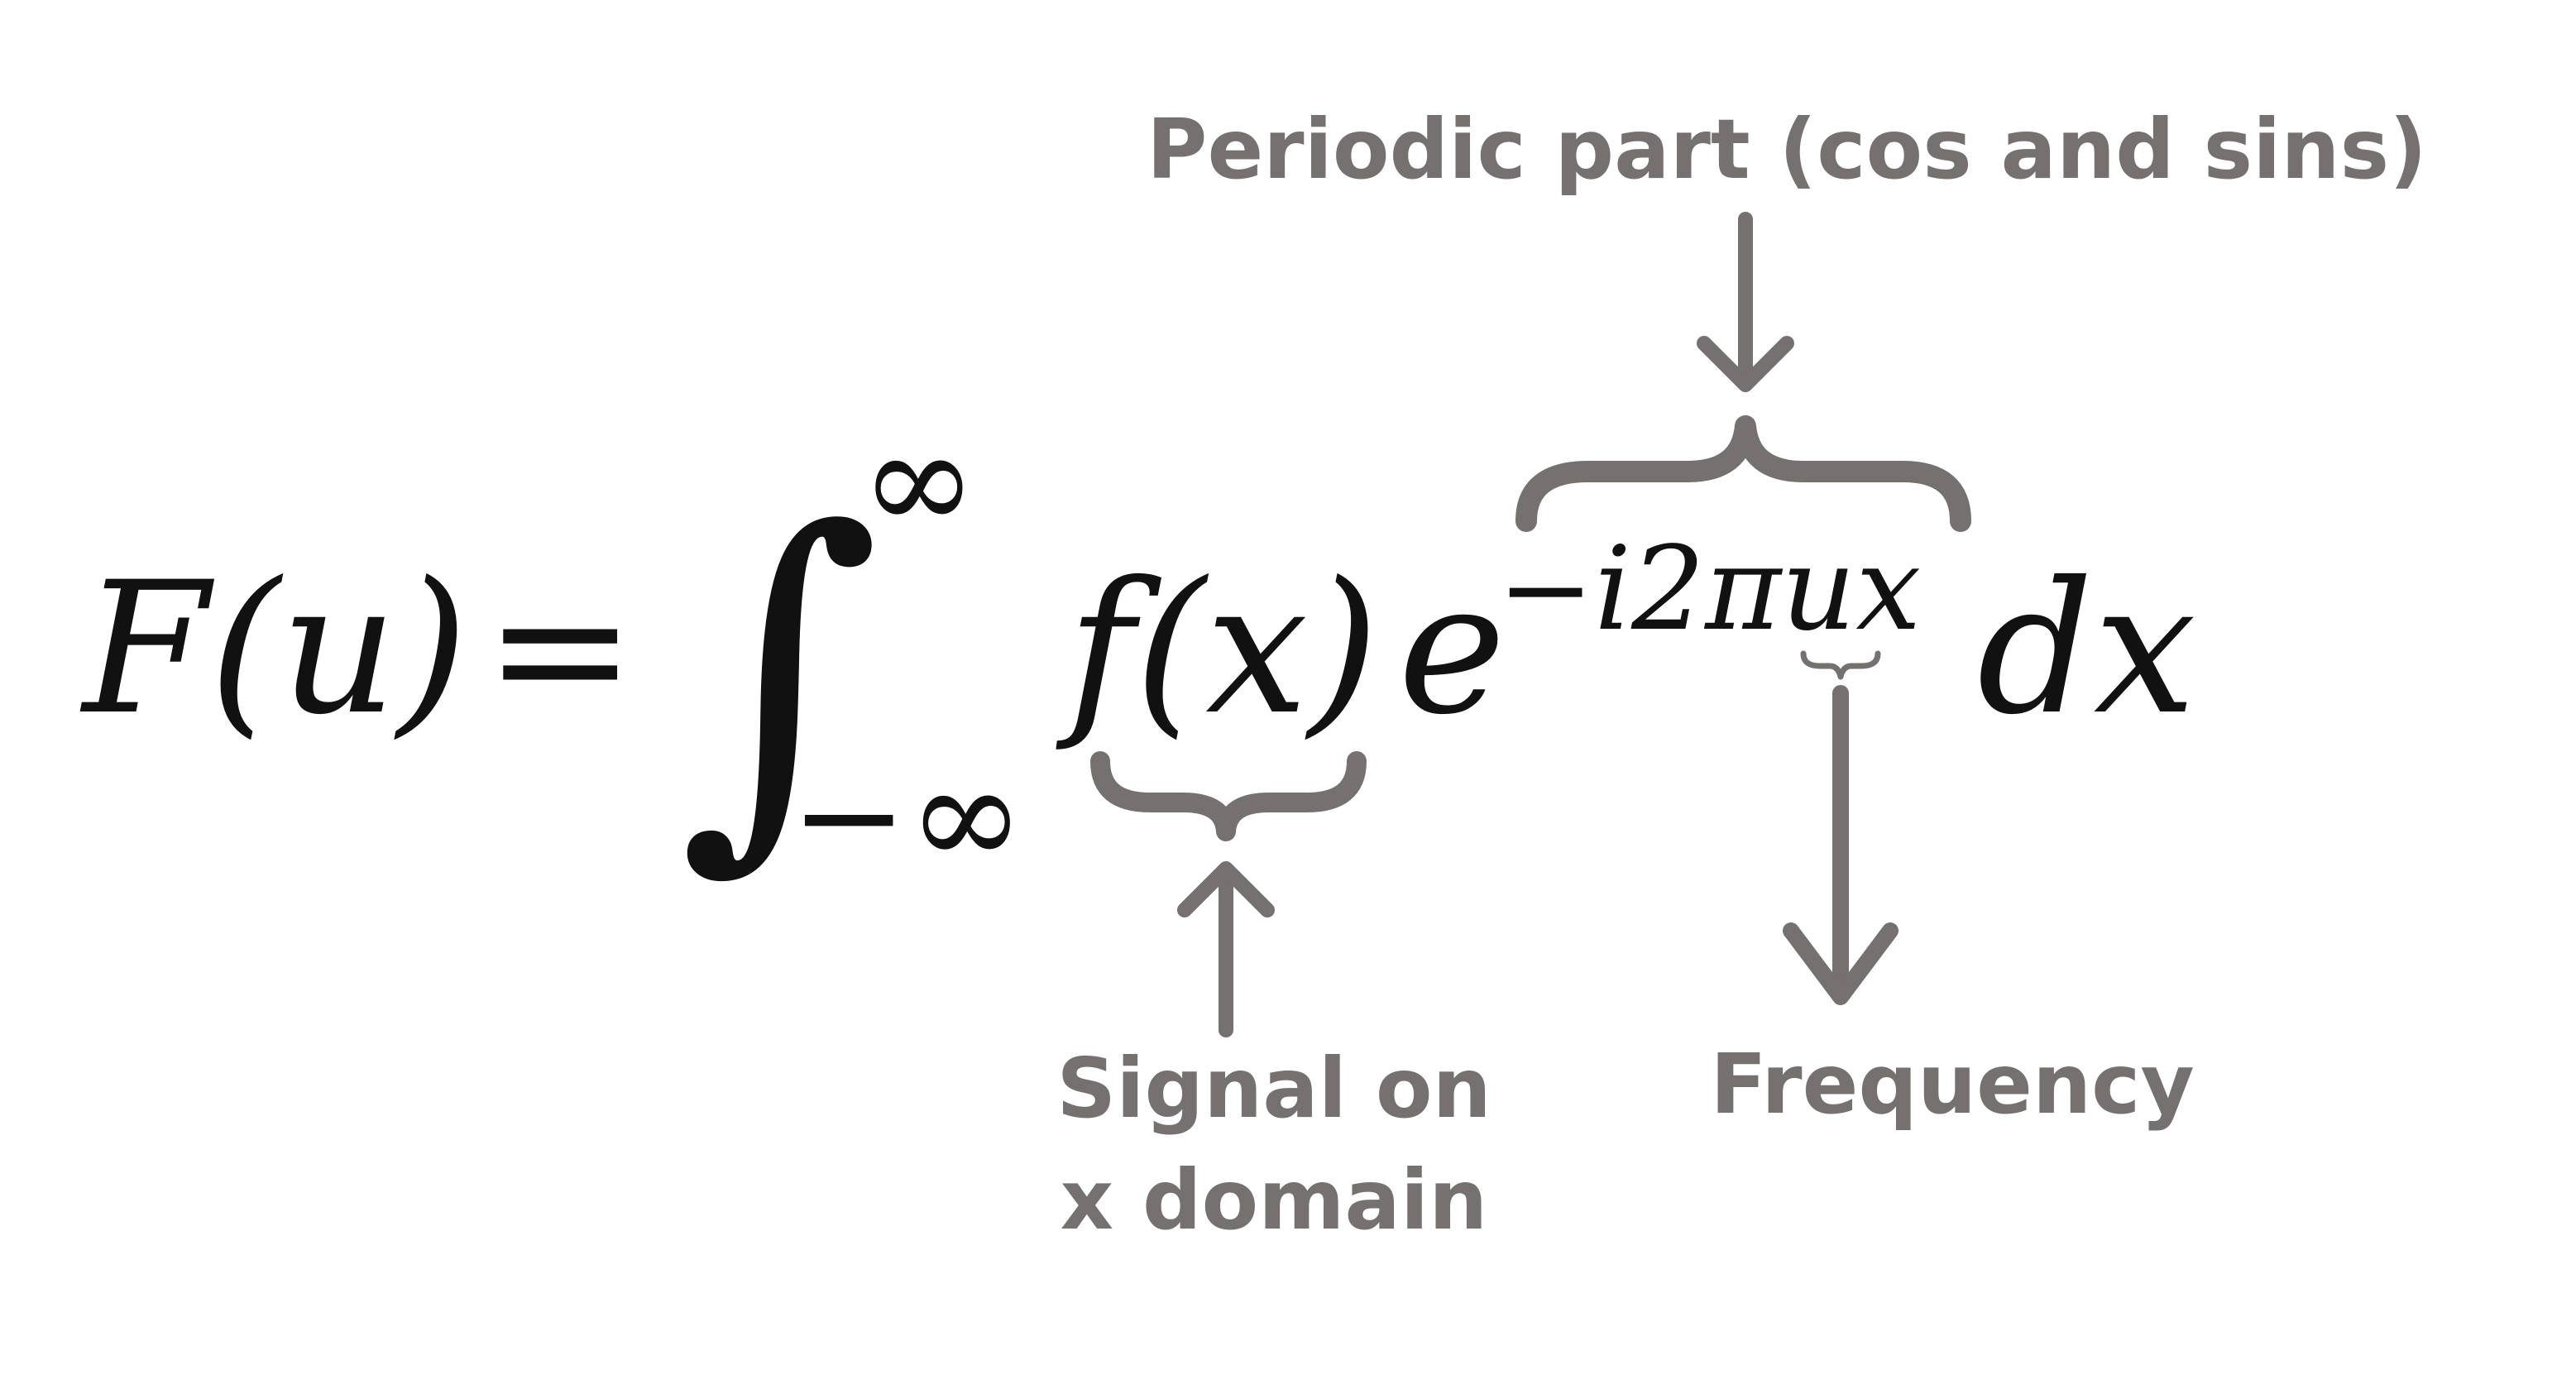 This screenshot has width=2576, height=1394. What do you see at coordinates (1787, 149) in the screenshot?
I see `periodic-label: Periodic part (cos and sins)` at bounding box center [1787, 149].